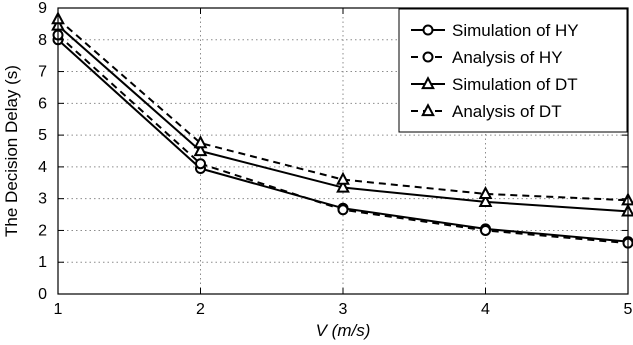 The width and height of the screenshot is (633, 345). I want to click on legend-label-simulation-hy: Simulation of HY, so click(515, 30).